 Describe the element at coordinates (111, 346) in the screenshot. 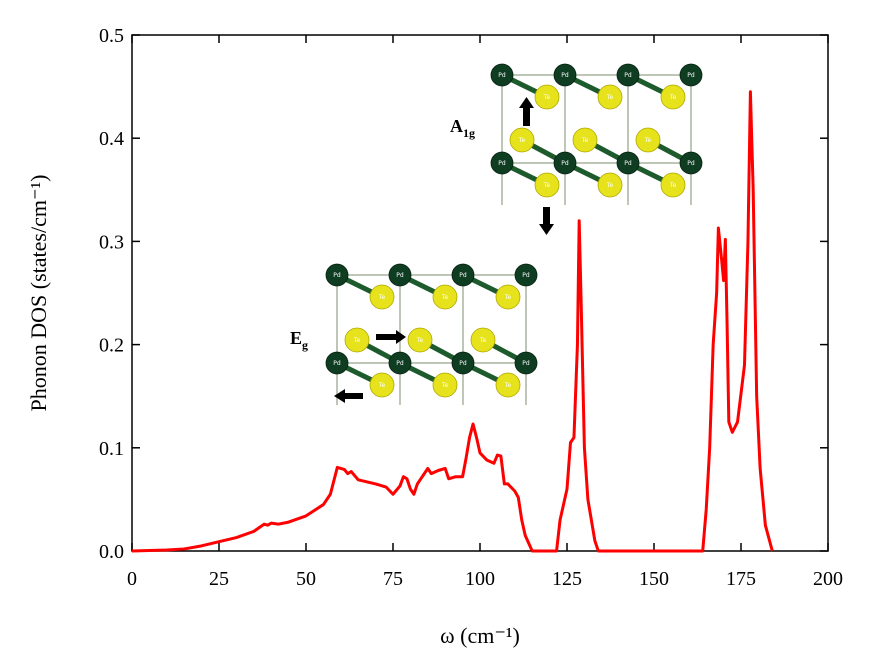

I see `y-tick-label: 0.2` at that location.